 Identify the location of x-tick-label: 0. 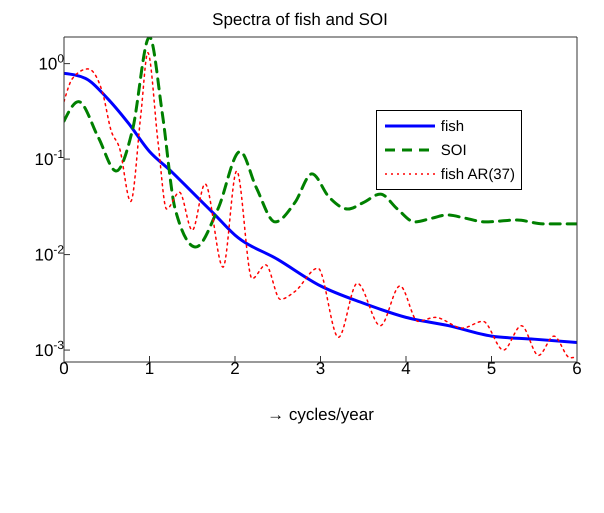
(64, 368).